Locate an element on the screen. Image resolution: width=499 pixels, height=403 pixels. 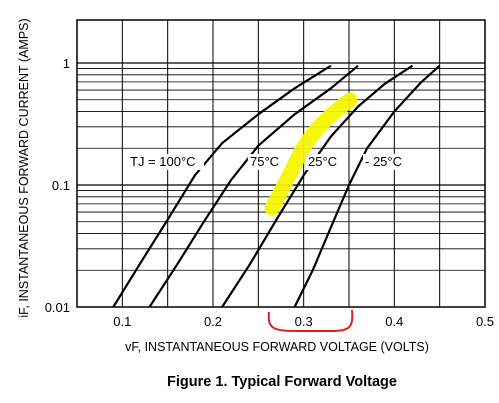
red-bracket-mark is located at coordinates (310, 320).